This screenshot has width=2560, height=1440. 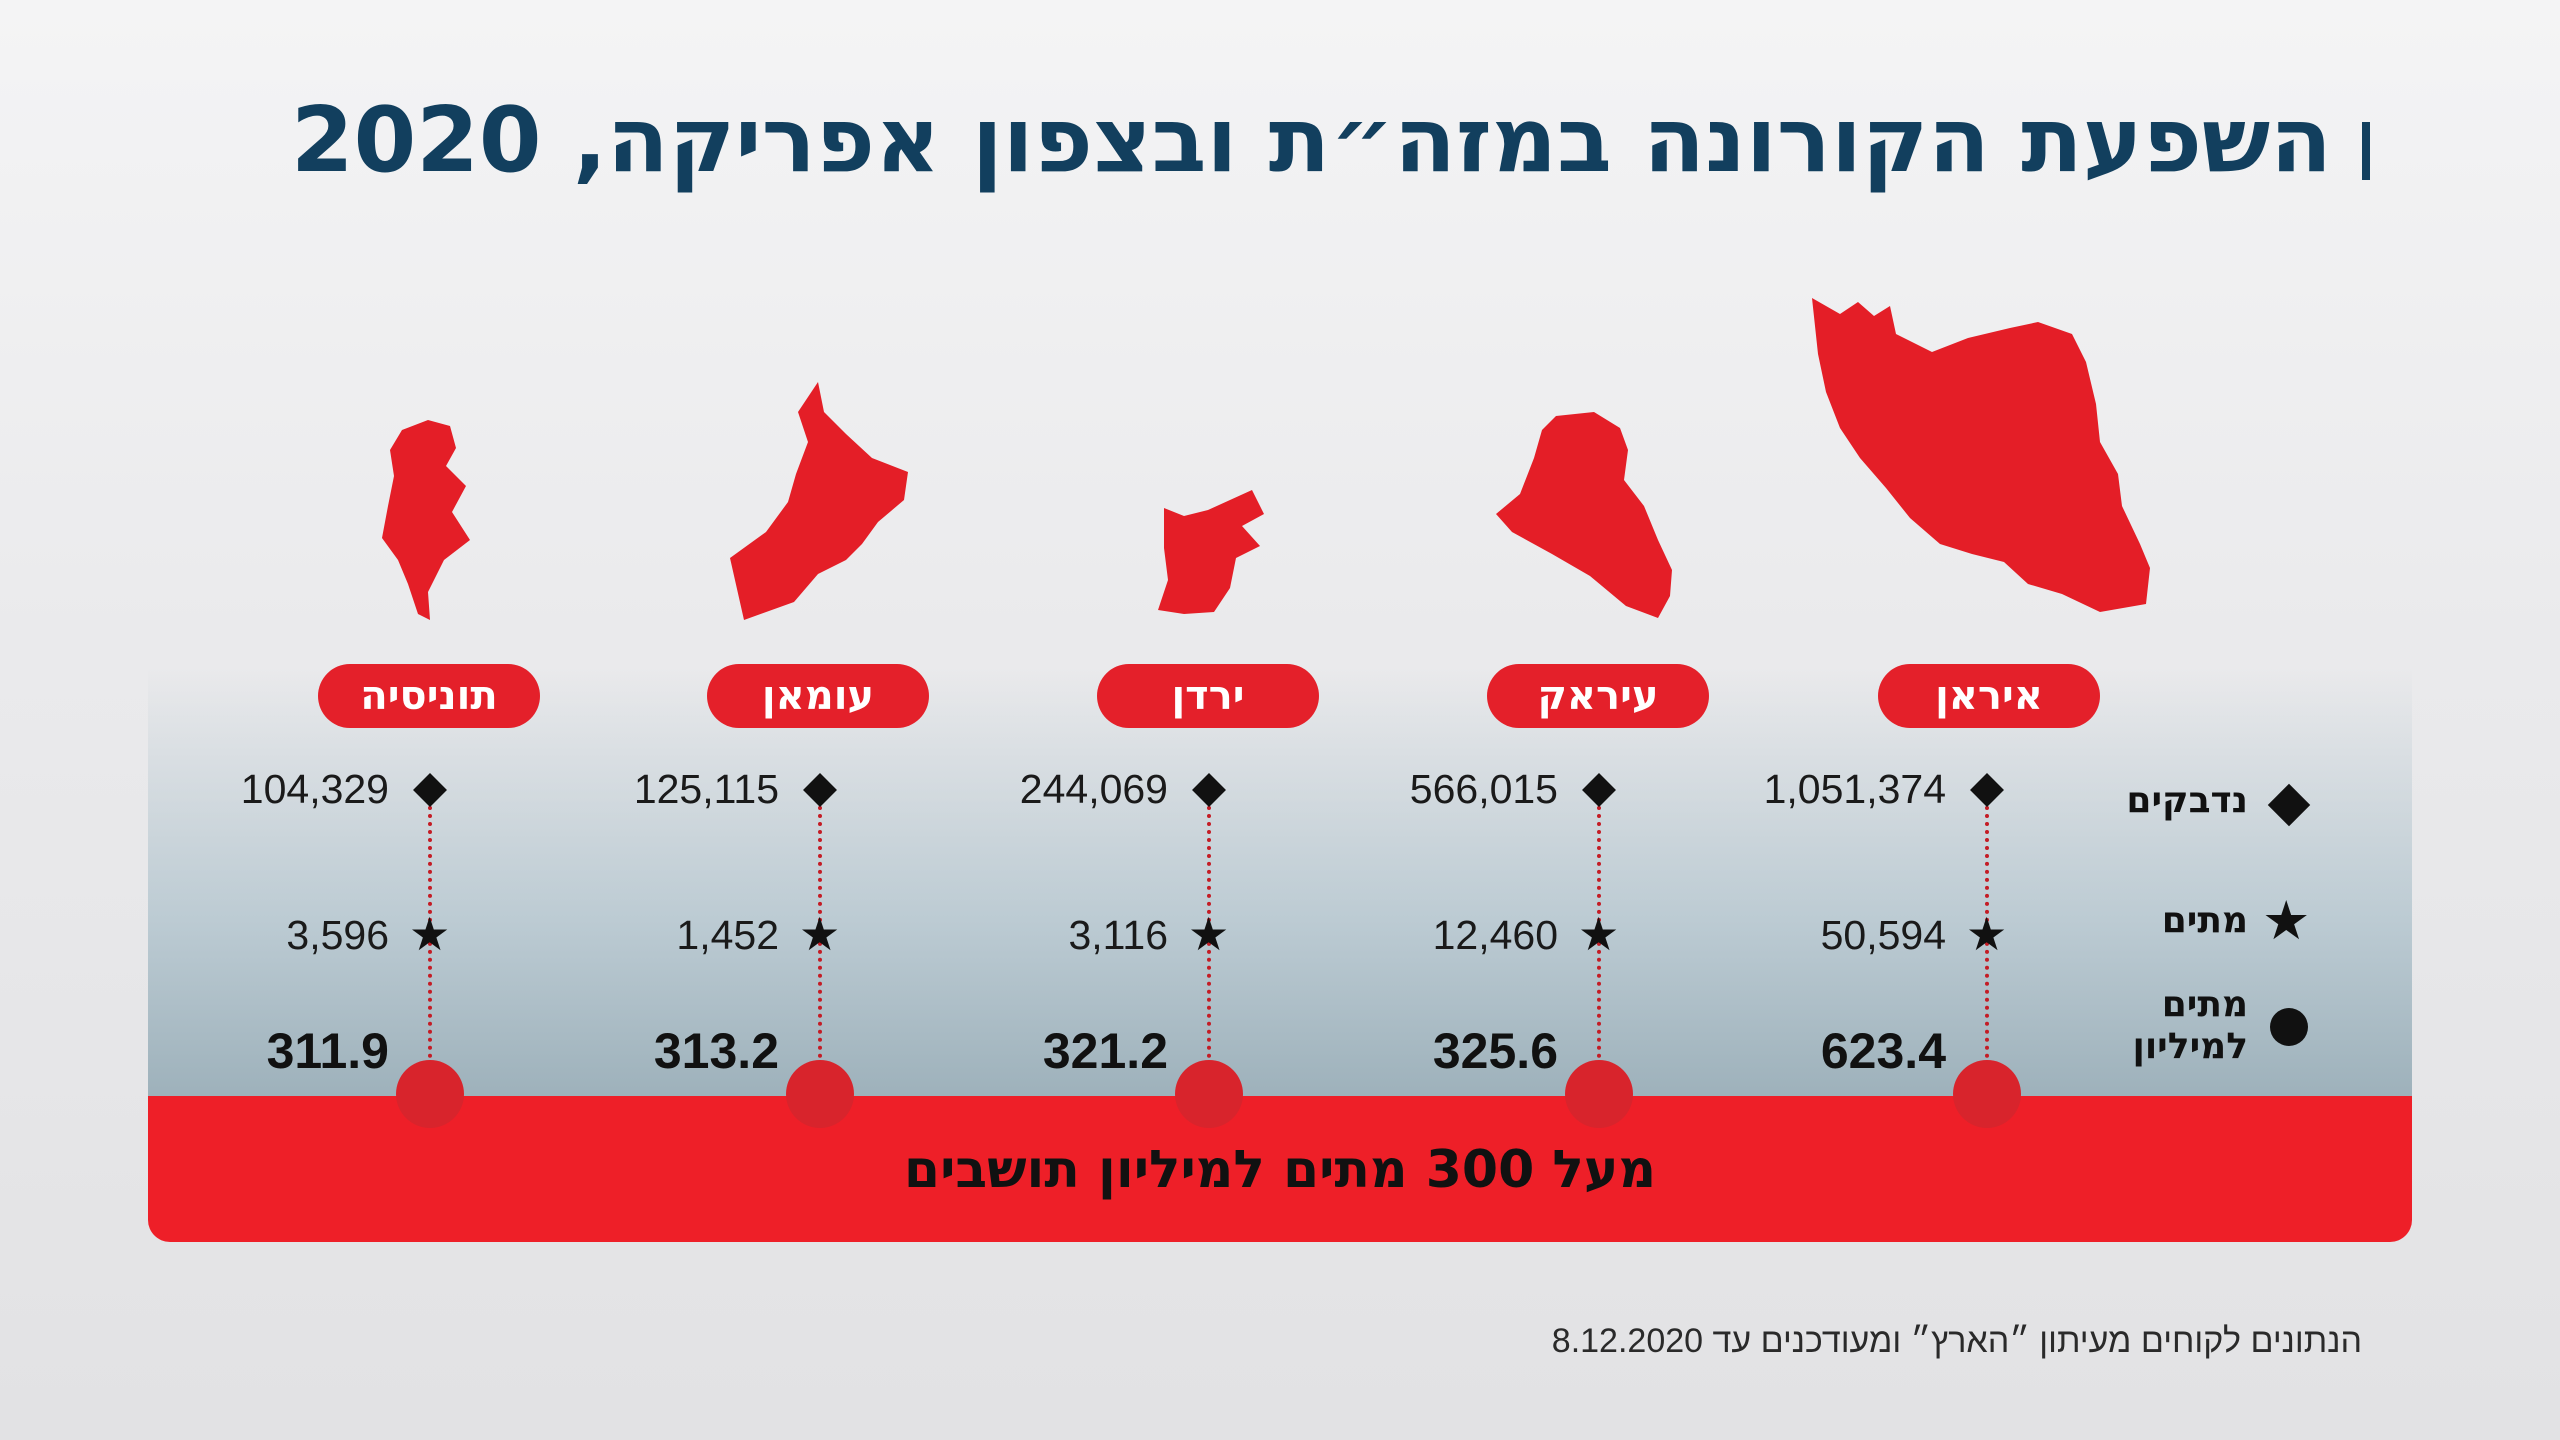 I want to click on cases-value-oman: 125,115, so click(x=706, y=789).